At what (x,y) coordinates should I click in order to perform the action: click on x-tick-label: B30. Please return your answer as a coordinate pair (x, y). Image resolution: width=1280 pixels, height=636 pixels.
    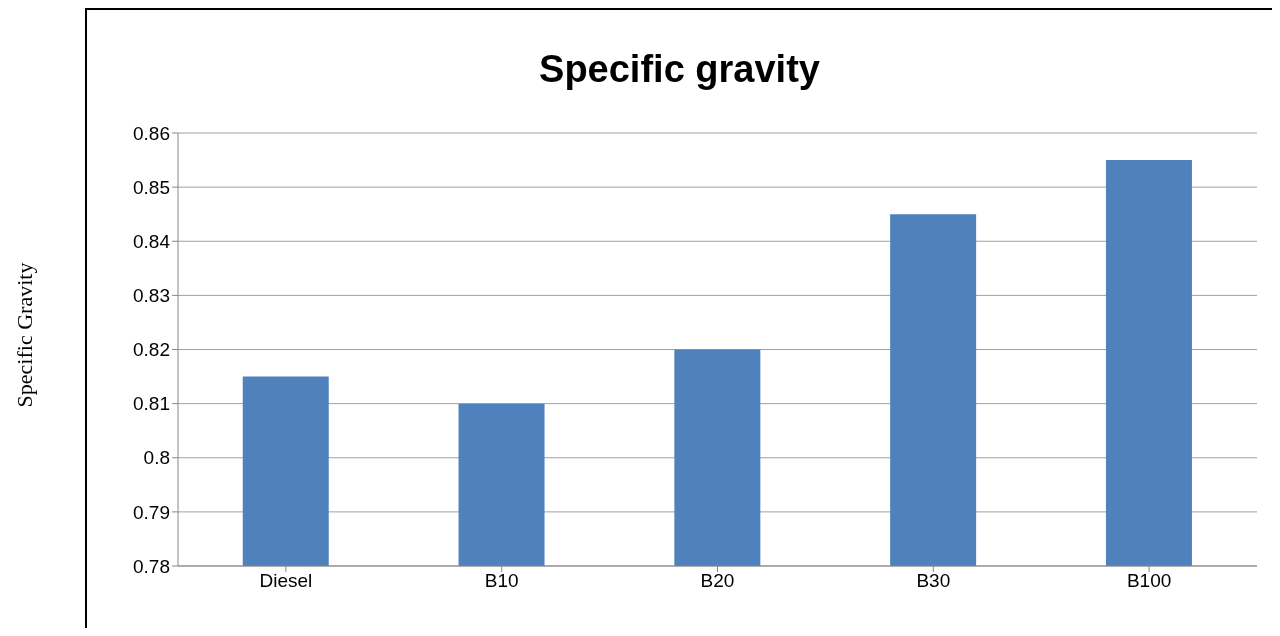
    Looking at the image, I should click on (933, 581).